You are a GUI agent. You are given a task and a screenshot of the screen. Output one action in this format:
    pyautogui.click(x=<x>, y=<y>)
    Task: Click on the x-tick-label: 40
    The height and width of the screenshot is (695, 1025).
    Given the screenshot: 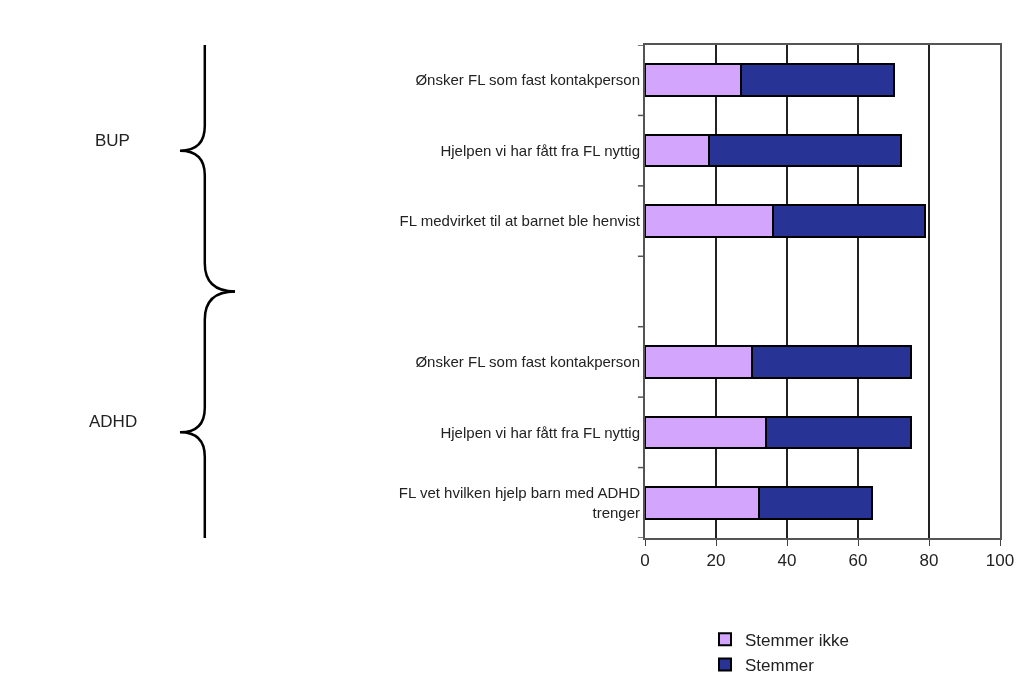 What is the action you would take?
    pyautogui.click(x=787, y=561)
    